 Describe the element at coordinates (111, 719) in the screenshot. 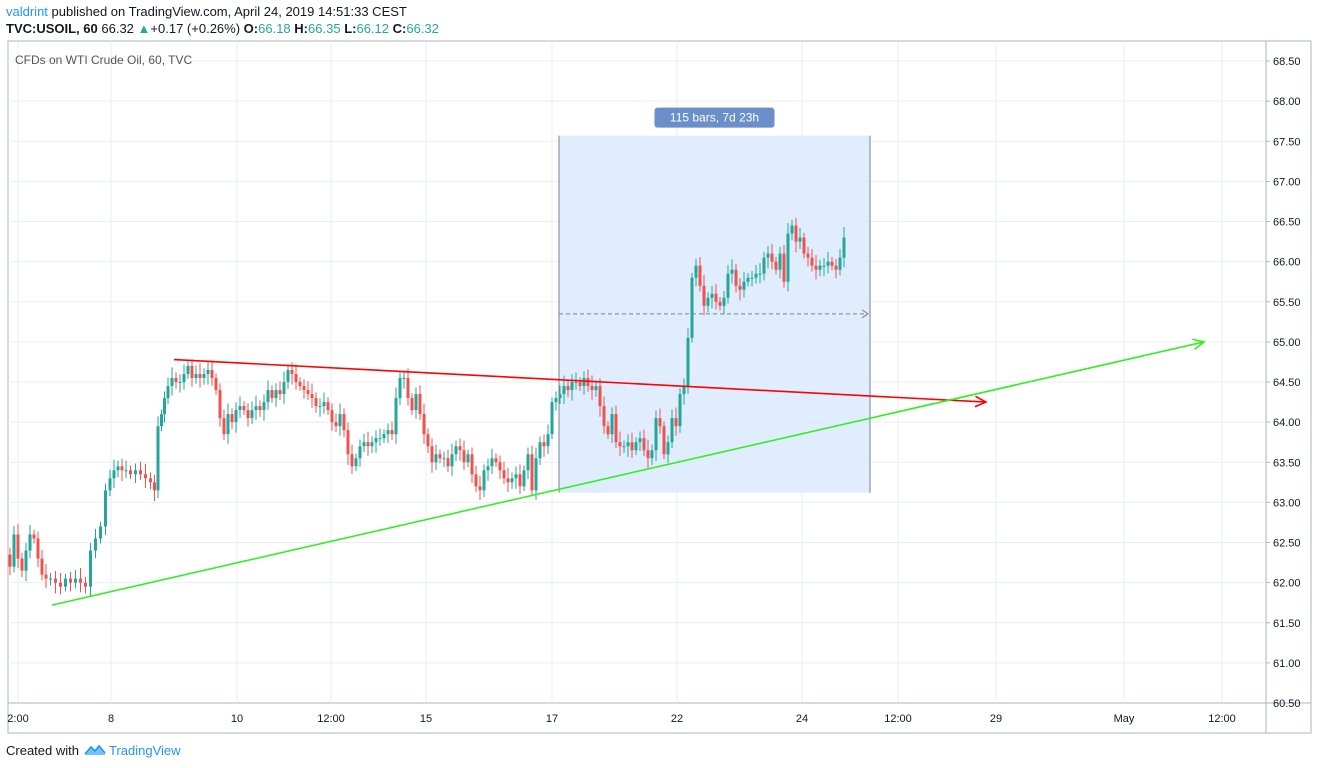

I see `x-tick-label: 8` at that location.